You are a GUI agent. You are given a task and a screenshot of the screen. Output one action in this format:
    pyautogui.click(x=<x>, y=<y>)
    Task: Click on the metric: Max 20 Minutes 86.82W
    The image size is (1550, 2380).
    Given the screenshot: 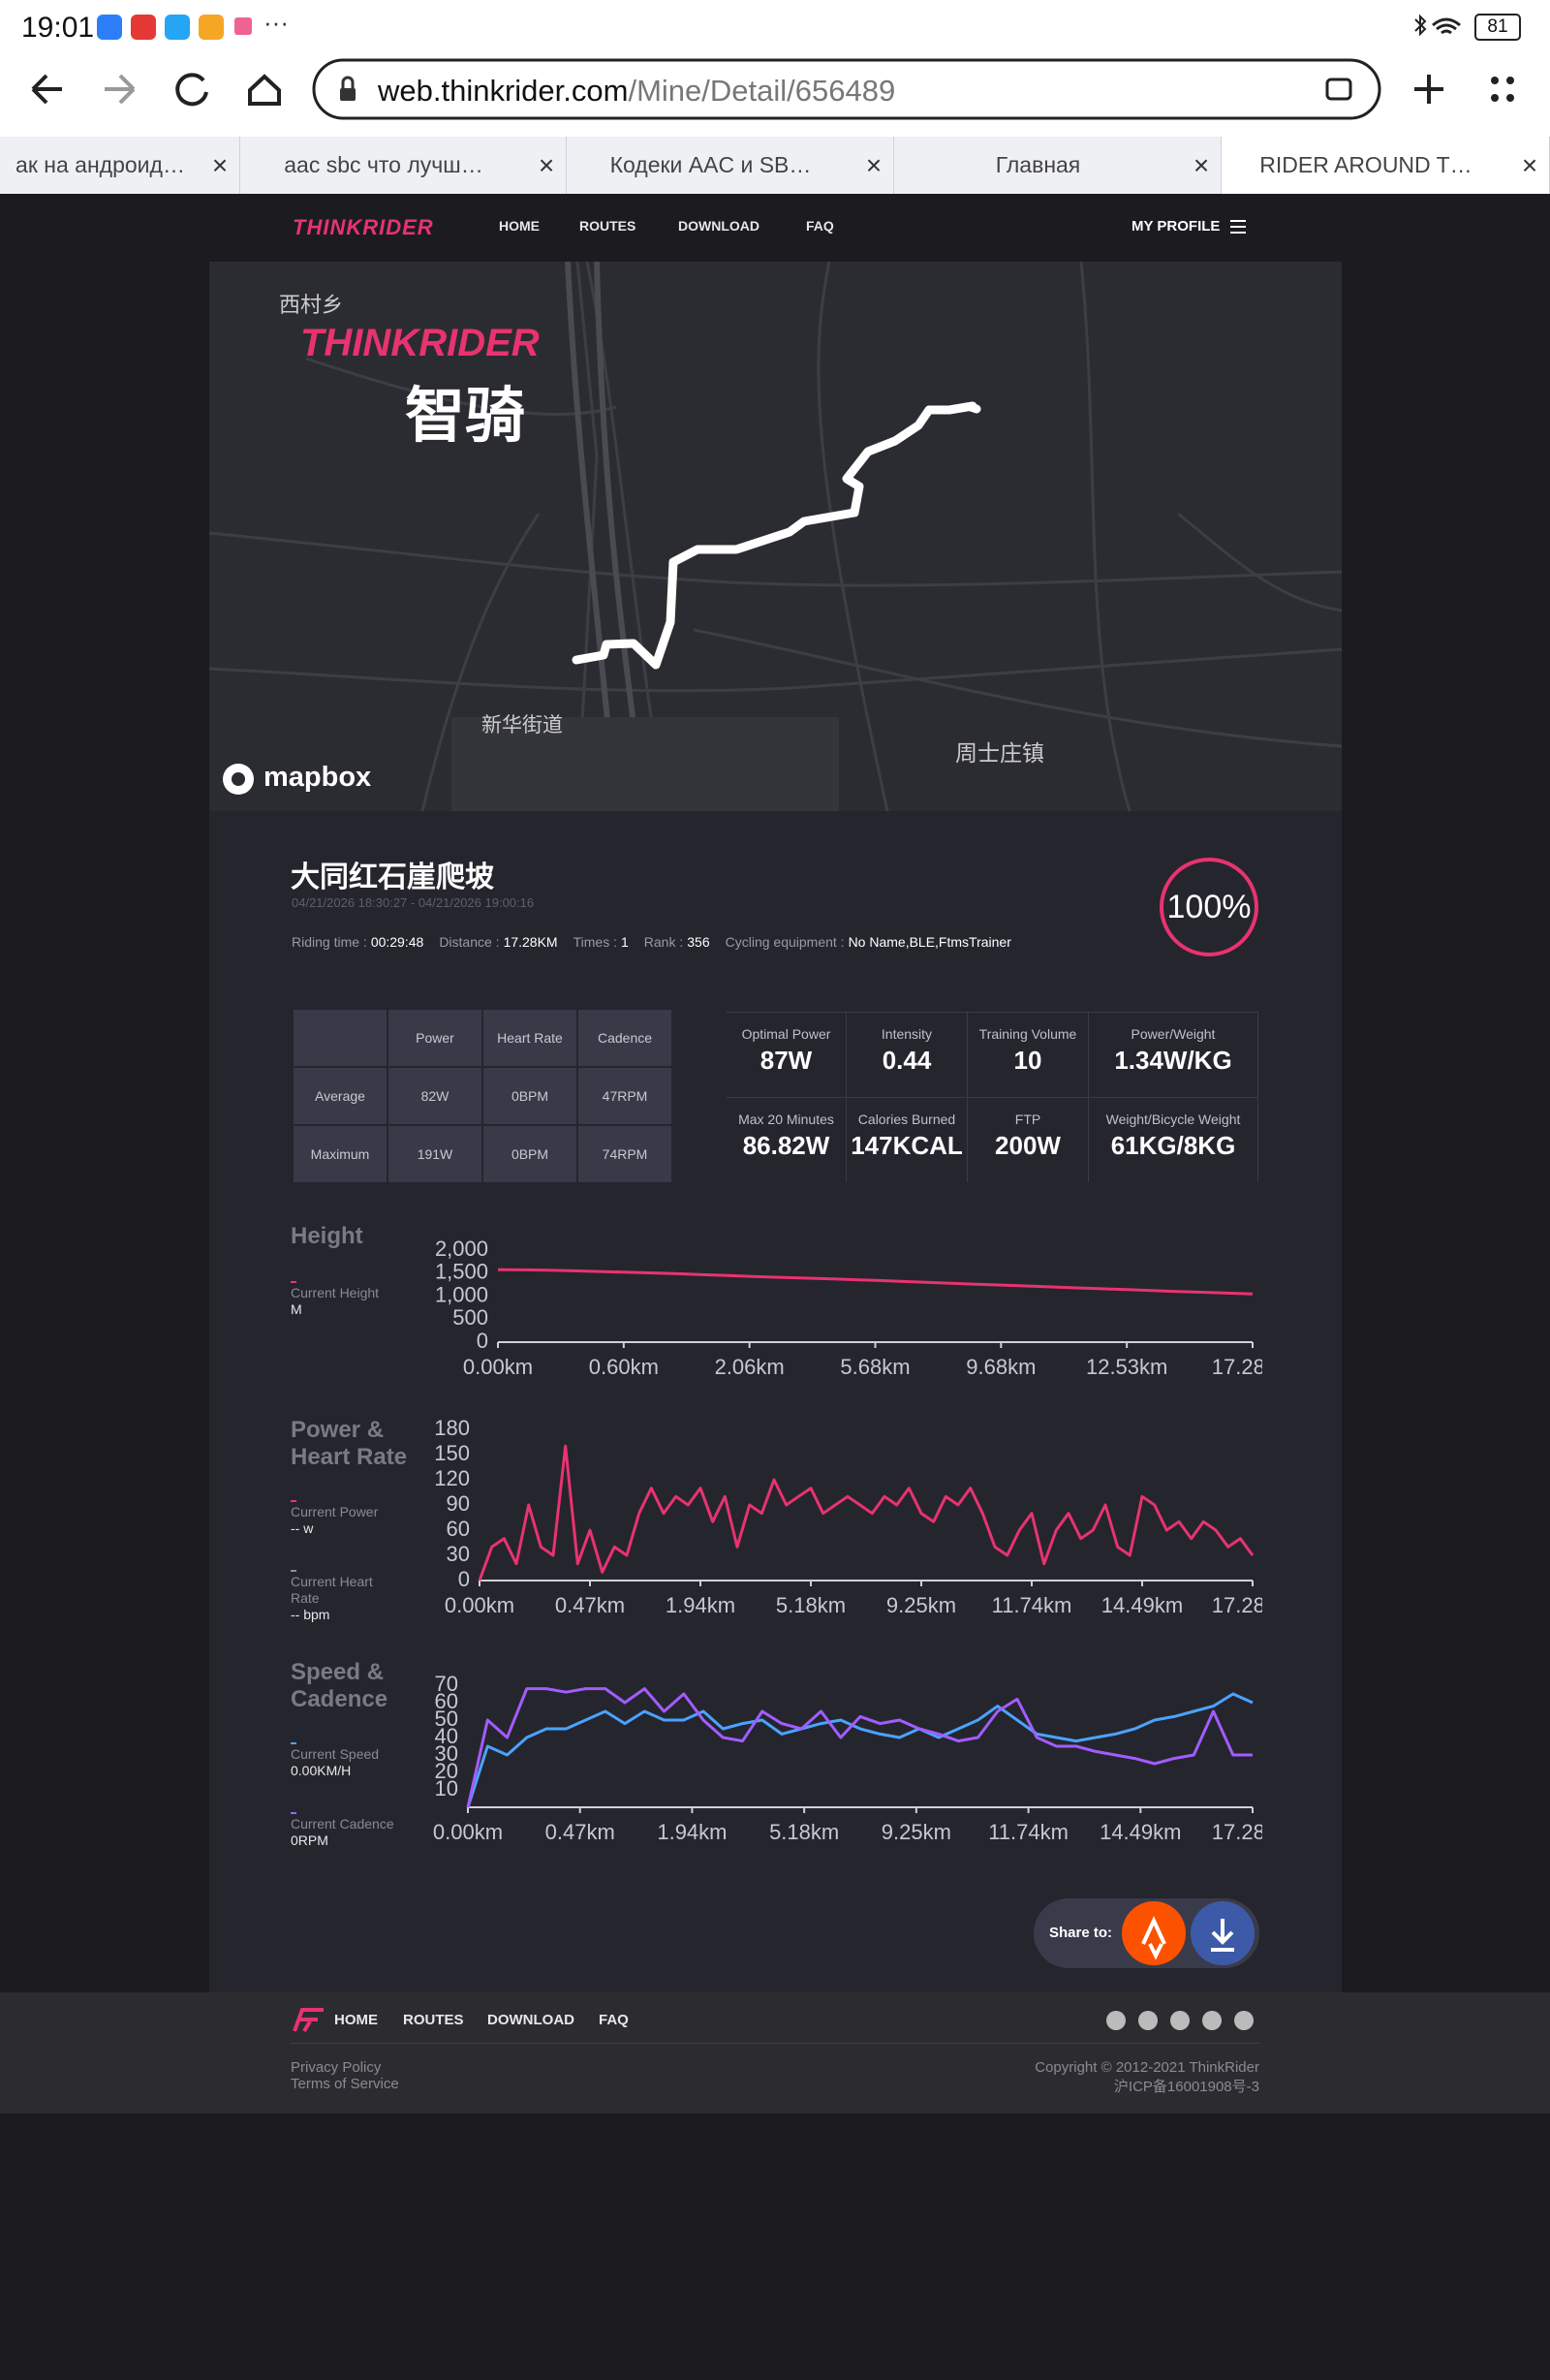 What is the action you would take?
    pyautogui.click(x=787, y=1140)
    